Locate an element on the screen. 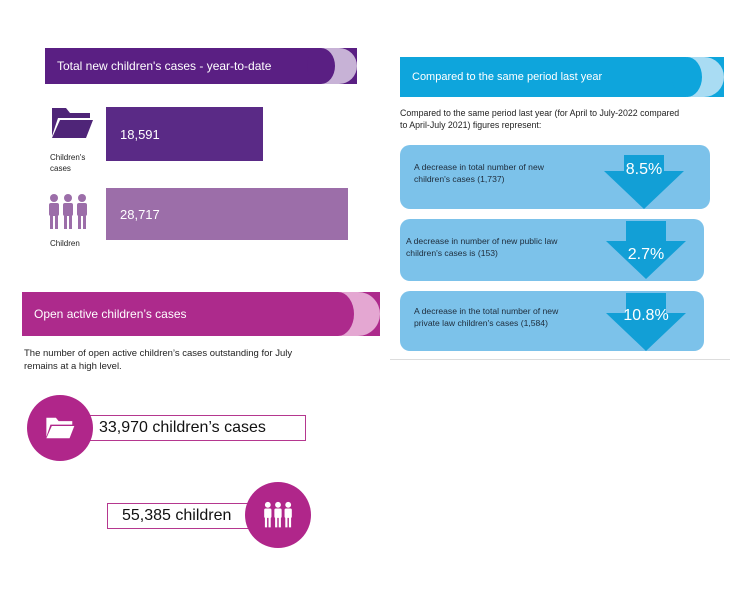  cases-value: 18,591 is located at coordinates (140, 134).